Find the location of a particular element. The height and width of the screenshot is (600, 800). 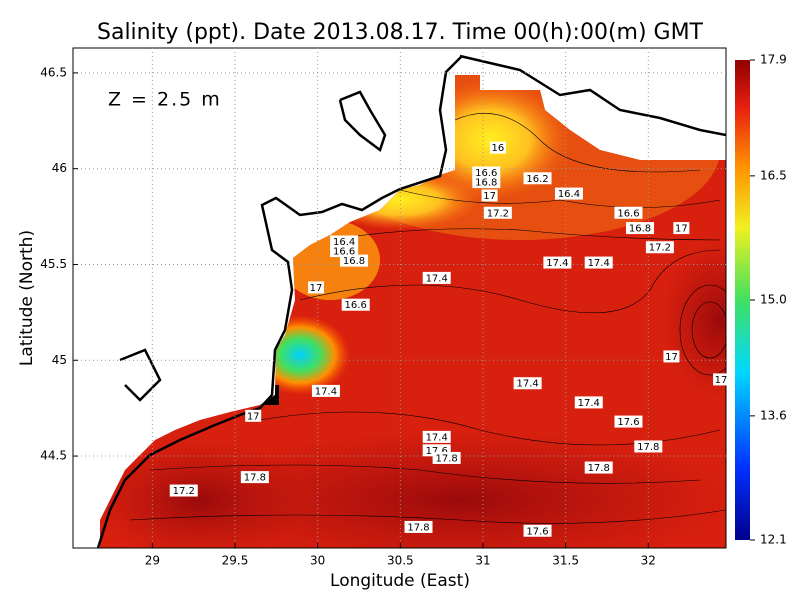

colorbar is located at coordinates (742, 300).